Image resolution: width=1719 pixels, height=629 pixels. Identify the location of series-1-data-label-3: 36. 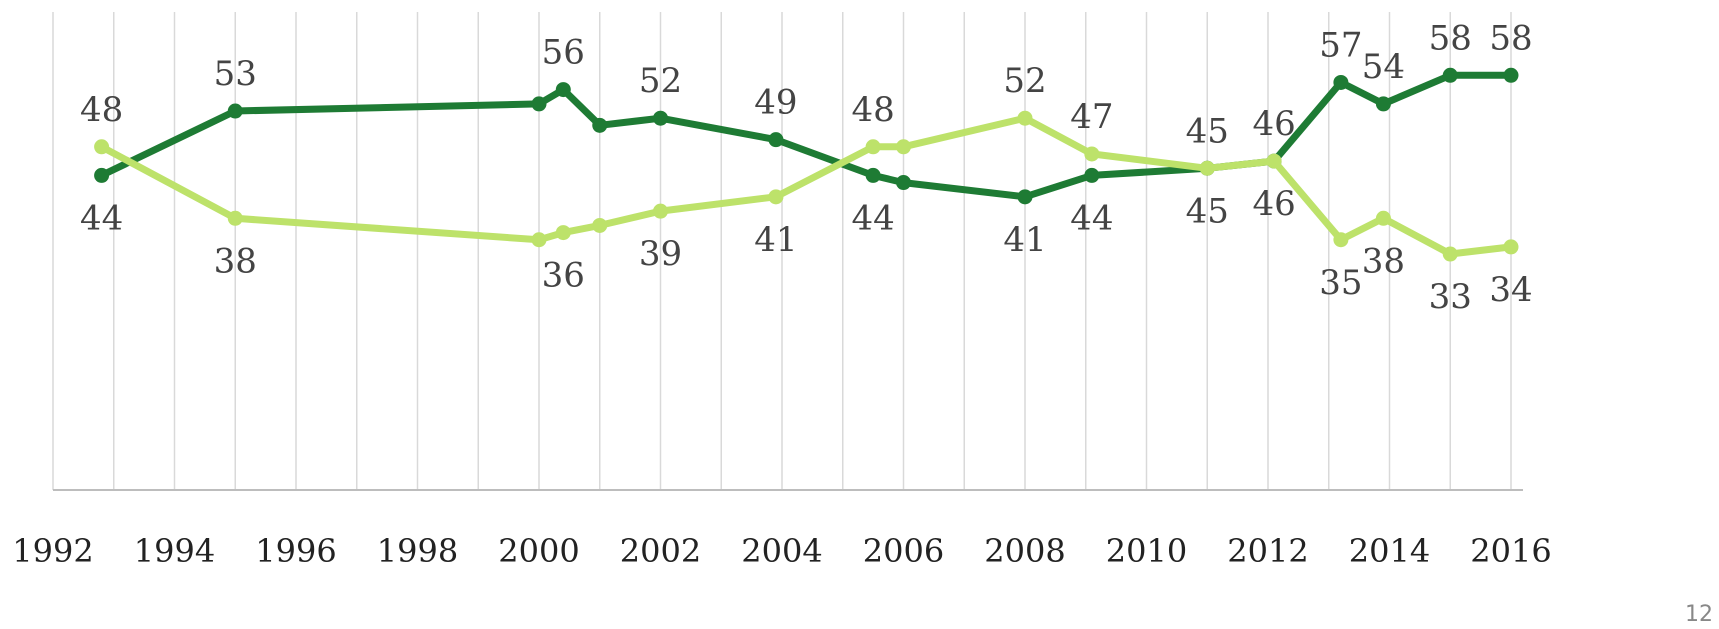
(563, 276).